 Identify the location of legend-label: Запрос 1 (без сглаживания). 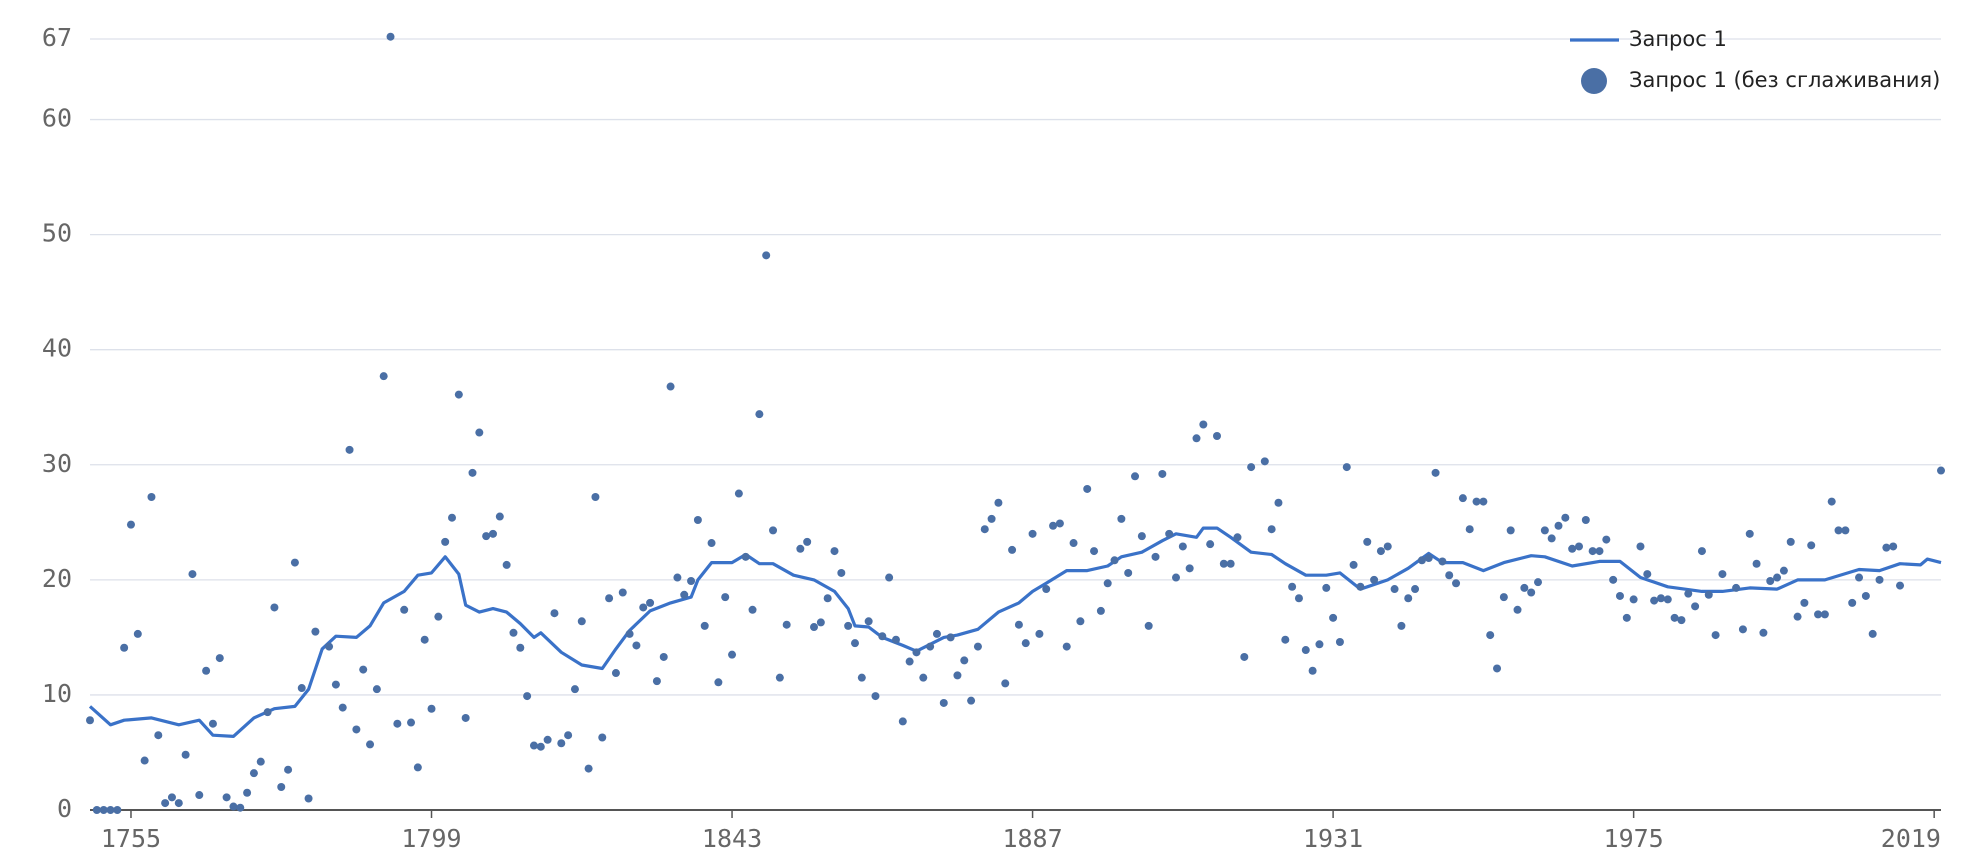
(1784, 80).